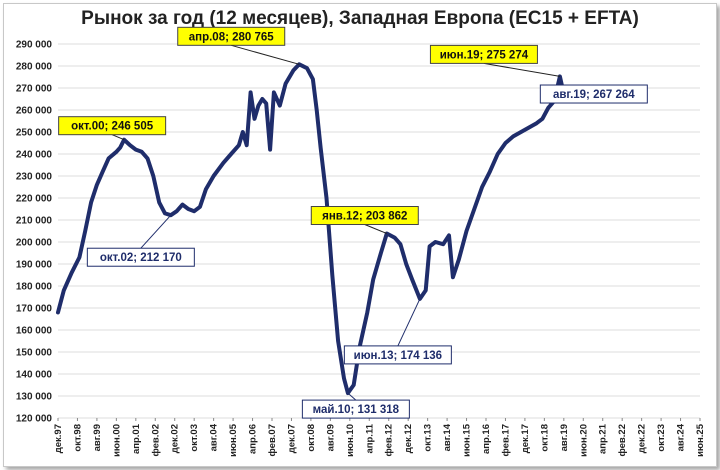  I want to click on y-tick-label: 240 000, so click(34, 155).